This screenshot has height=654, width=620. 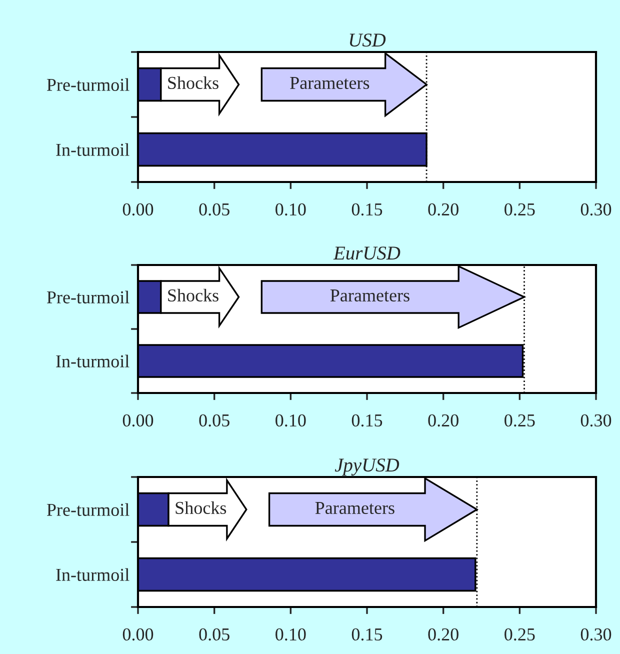 What do you see at coordinates (367, 467) in the screenshot?
I see `chart-title: JpyUSD` at bounding box center [367, 467].